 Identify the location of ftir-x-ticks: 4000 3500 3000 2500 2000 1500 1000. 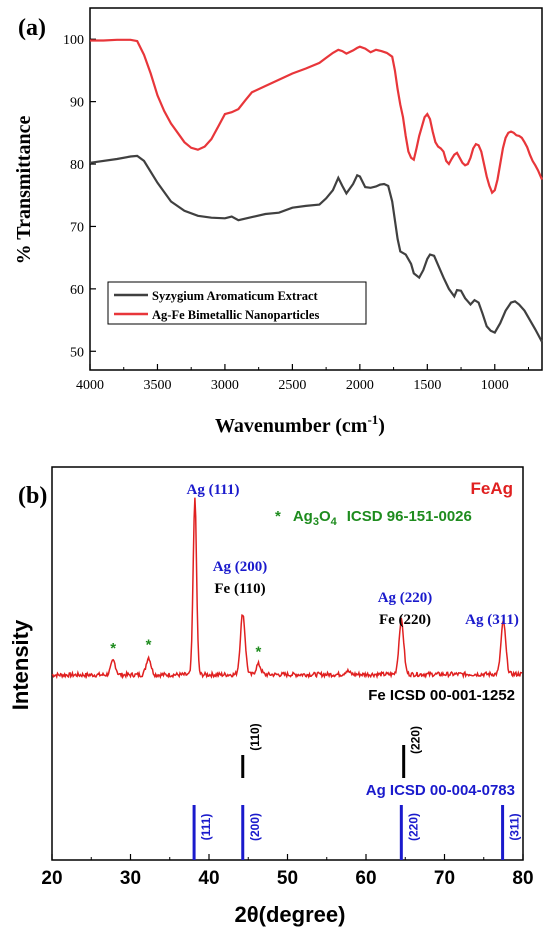
(303, 378).